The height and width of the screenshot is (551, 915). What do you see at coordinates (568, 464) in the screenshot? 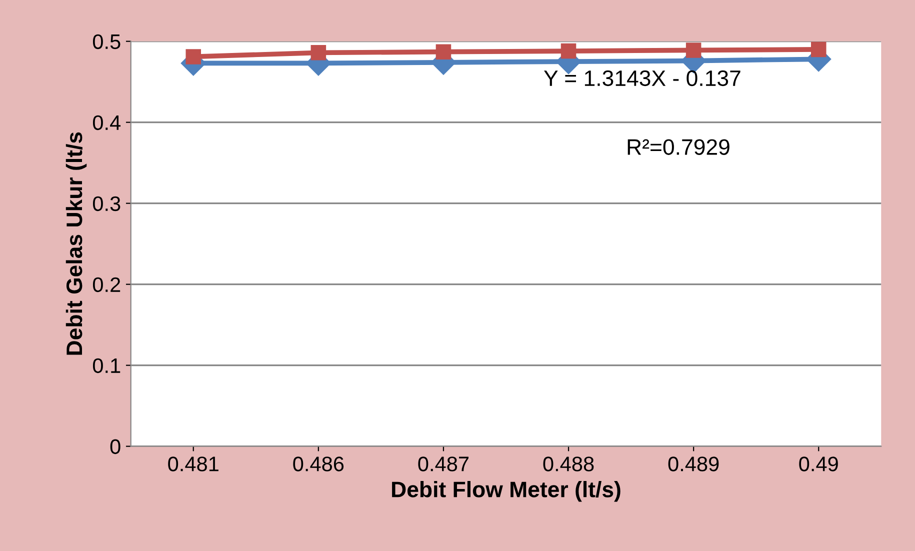
I see `x-tick-label: 0.488` at bounding box center [568, 464].